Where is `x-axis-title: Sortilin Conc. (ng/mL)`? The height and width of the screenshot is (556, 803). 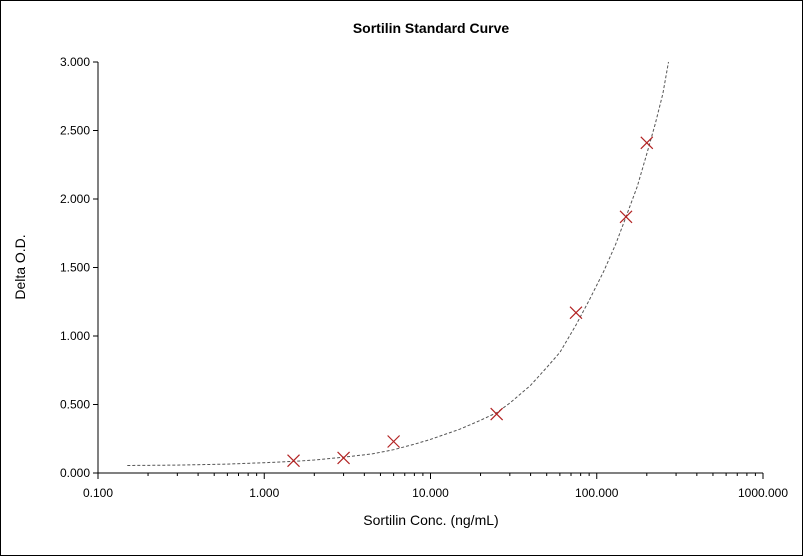
x-axis-title: Sortilin Conc. (ng/mL) is located at coordinates (430, 520).